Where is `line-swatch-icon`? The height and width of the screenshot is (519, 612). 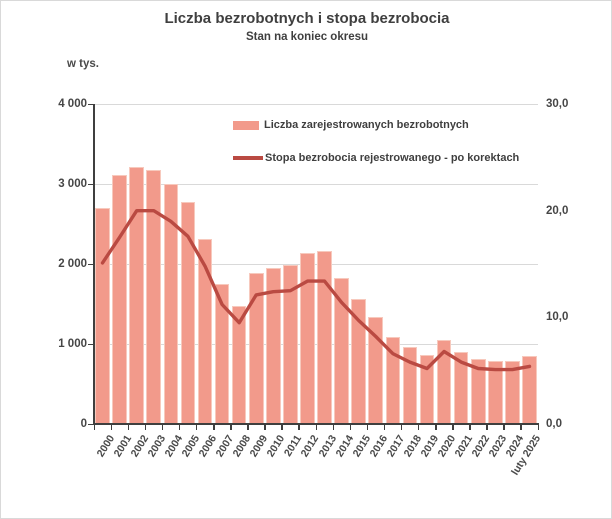
line-swatch-icon is located at coordinates (248, 158).